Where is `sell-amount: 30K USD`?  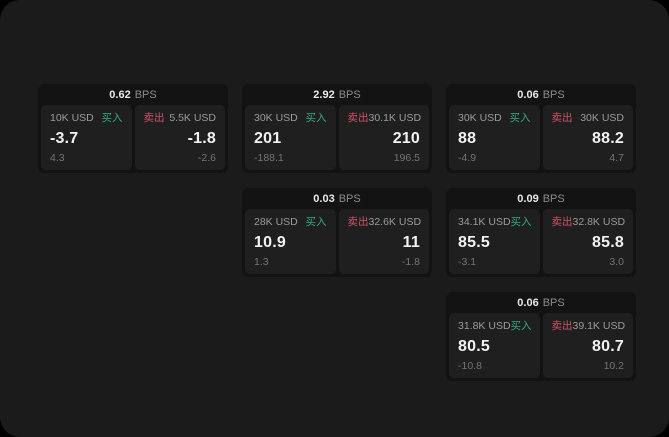 sell-amount: 30K USD is located at coordinates (602, 118).